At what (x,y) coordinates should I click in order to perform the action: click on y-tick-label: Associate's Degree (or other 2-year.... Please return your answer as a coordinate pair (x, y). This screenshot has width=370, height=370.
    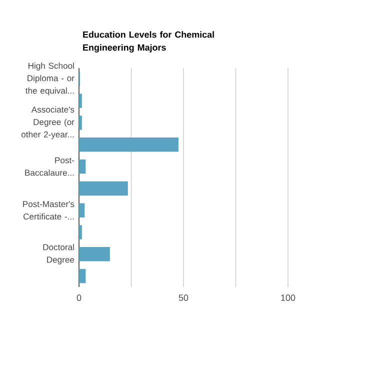
    Looking at the image, I should click on (48, 123).